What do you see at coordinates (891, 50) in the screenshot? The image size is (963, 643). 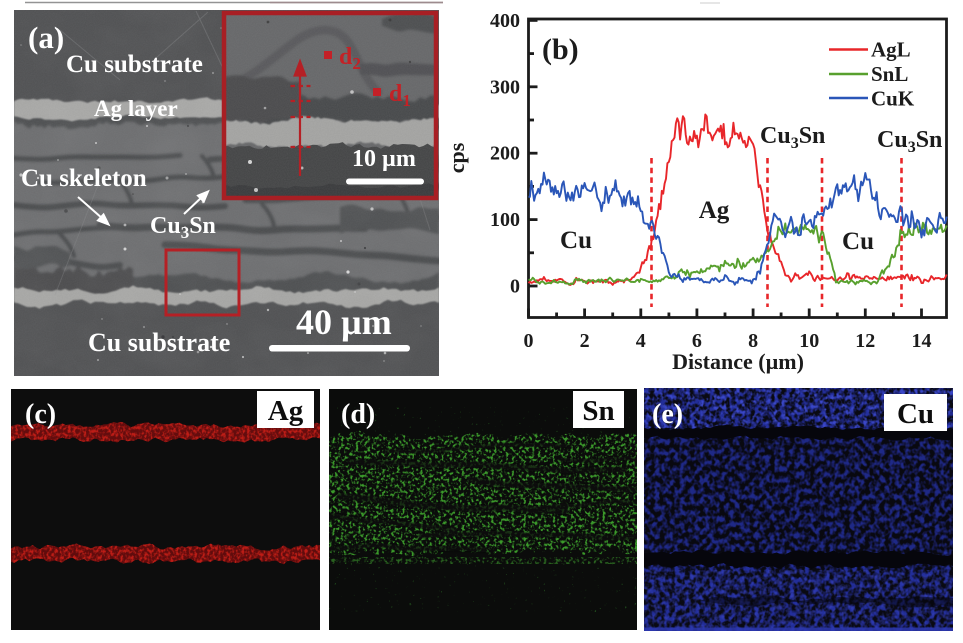 I see `svg-text: AgL` at bounding box center [891, 50].